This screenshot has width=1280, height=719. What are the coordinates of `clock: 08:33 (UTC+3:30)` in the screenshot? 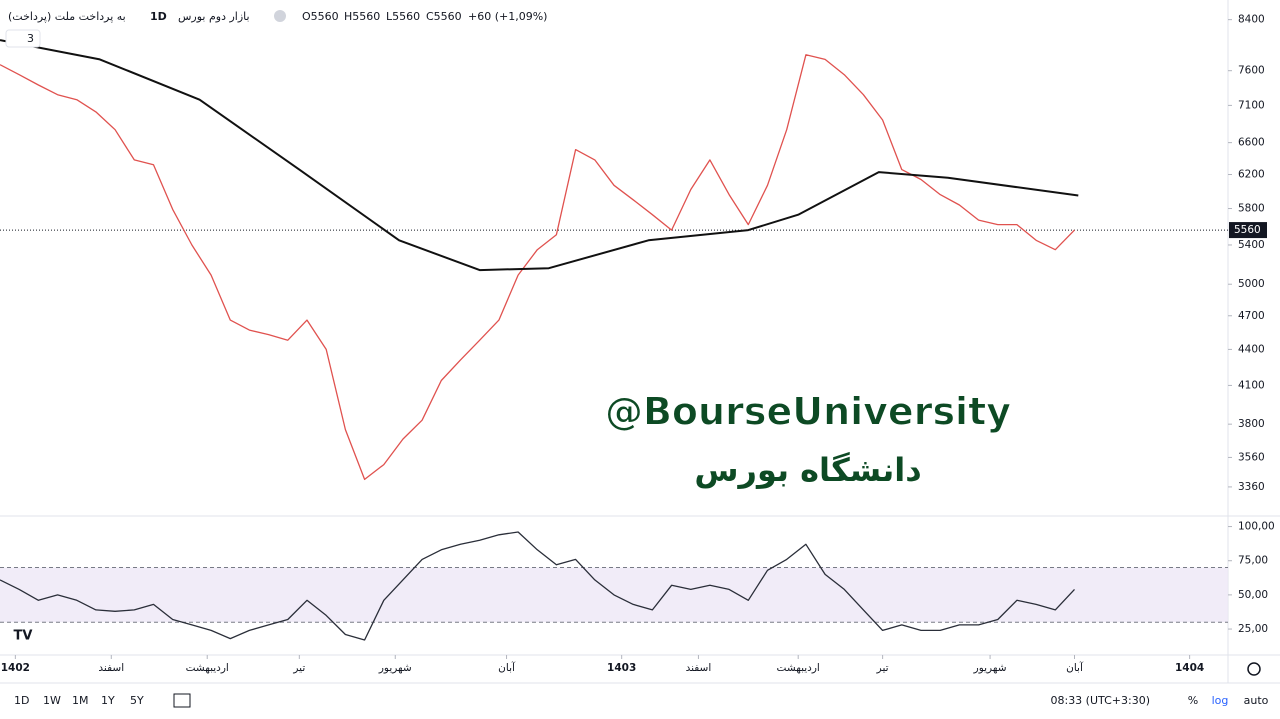 It's located at (1100, 700).